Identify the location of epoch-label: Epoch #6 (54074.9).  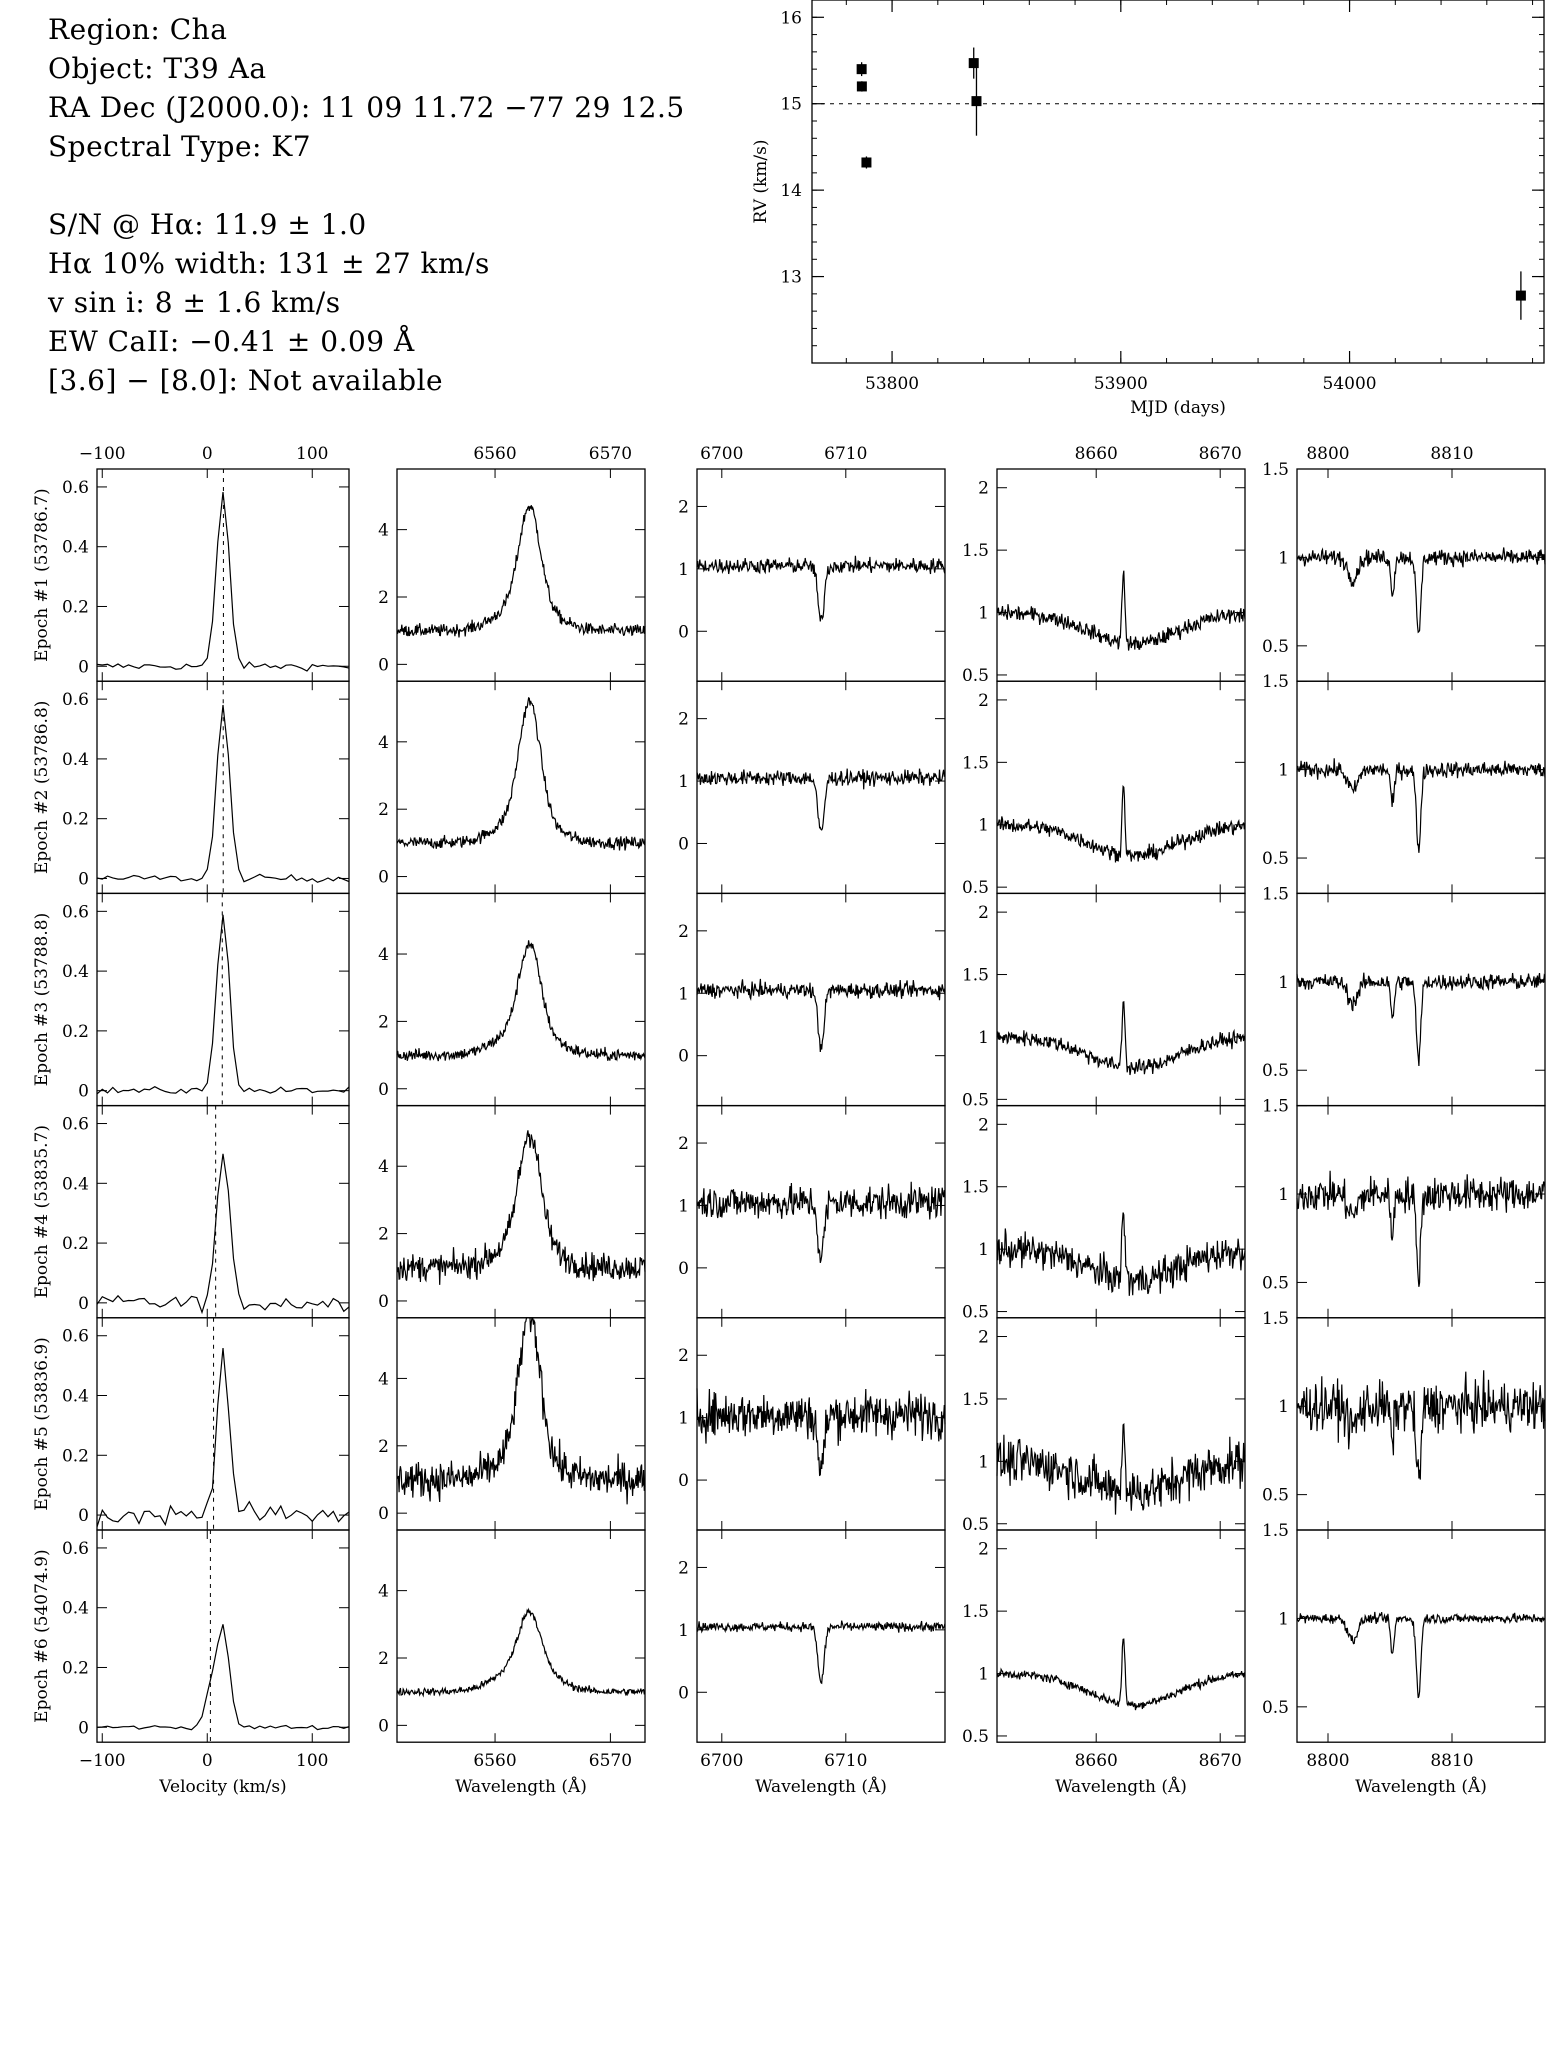
(42, 1635).